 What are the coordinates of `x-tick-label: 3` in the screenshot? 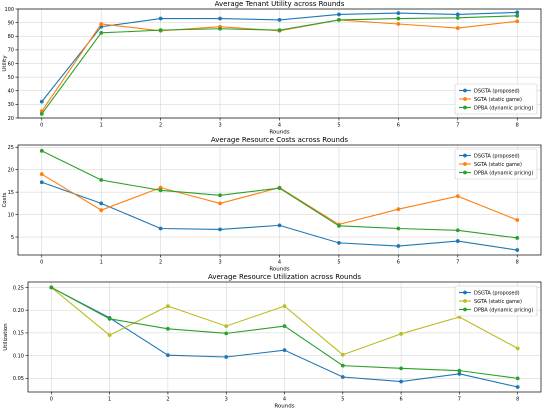 It's located at (219, 126).